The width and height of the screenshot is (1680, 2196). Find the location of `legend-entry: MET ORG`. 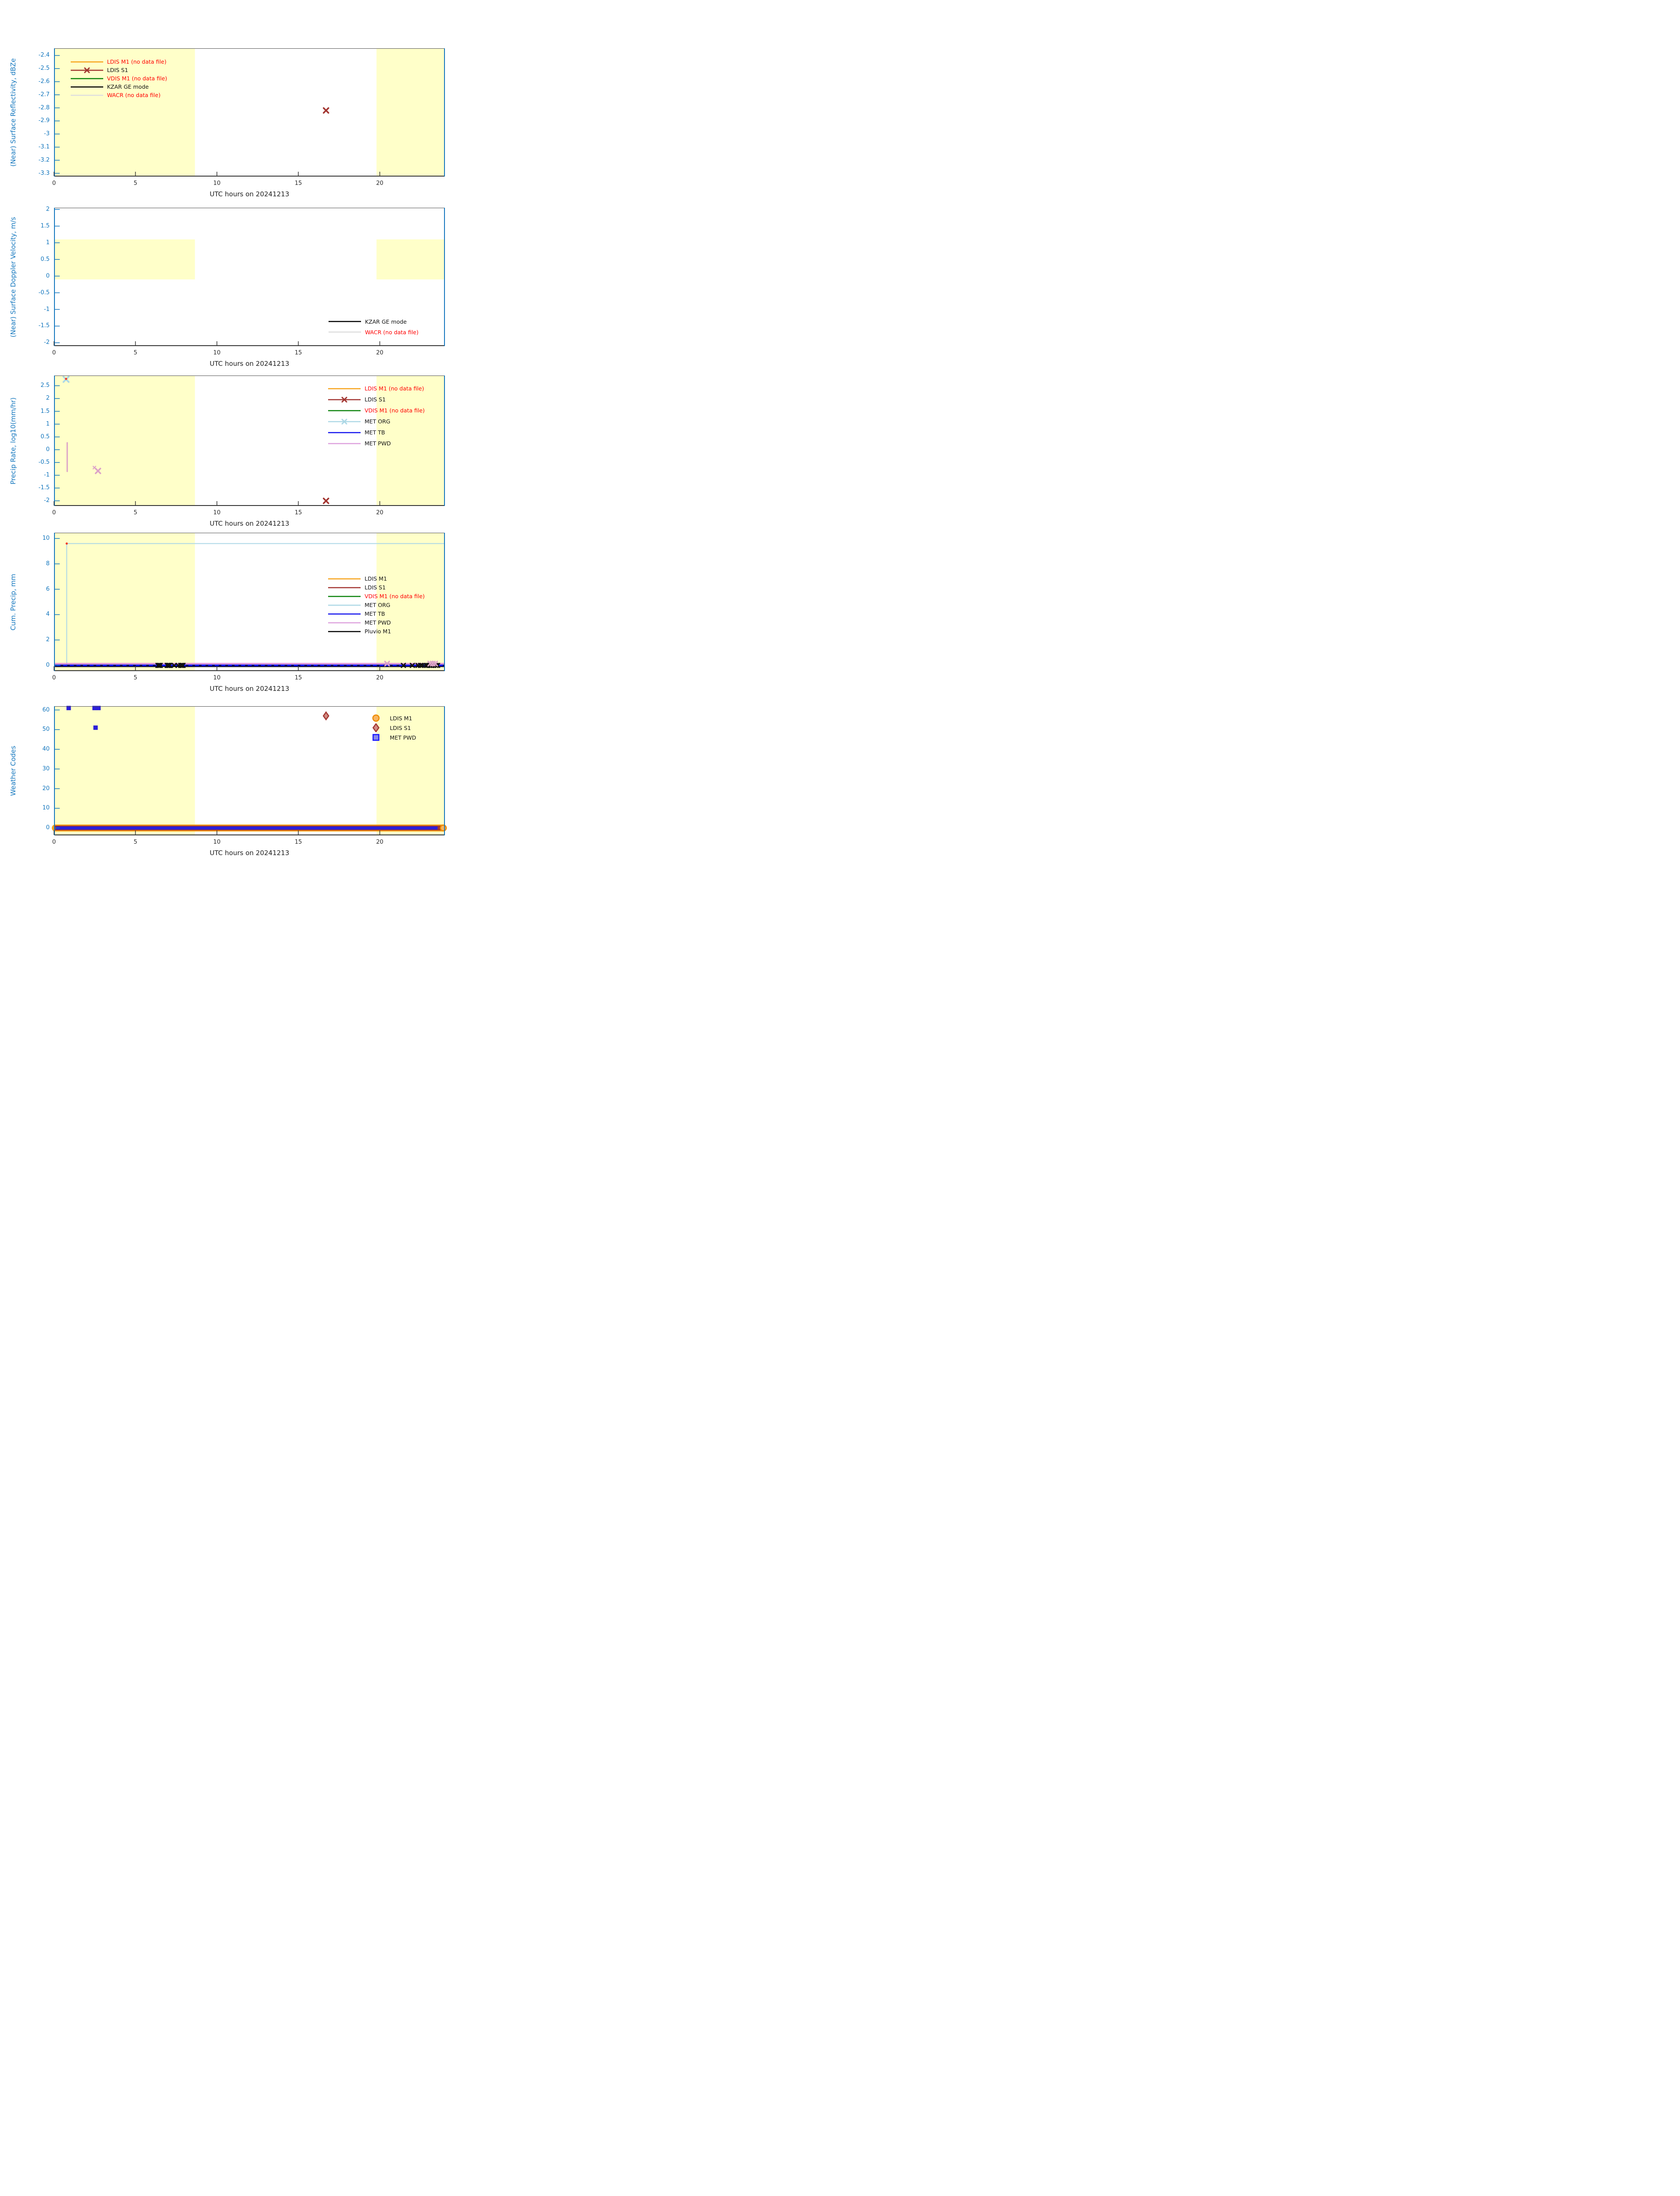

legend-entry: MET ORG is located at coordinates (376, 606).